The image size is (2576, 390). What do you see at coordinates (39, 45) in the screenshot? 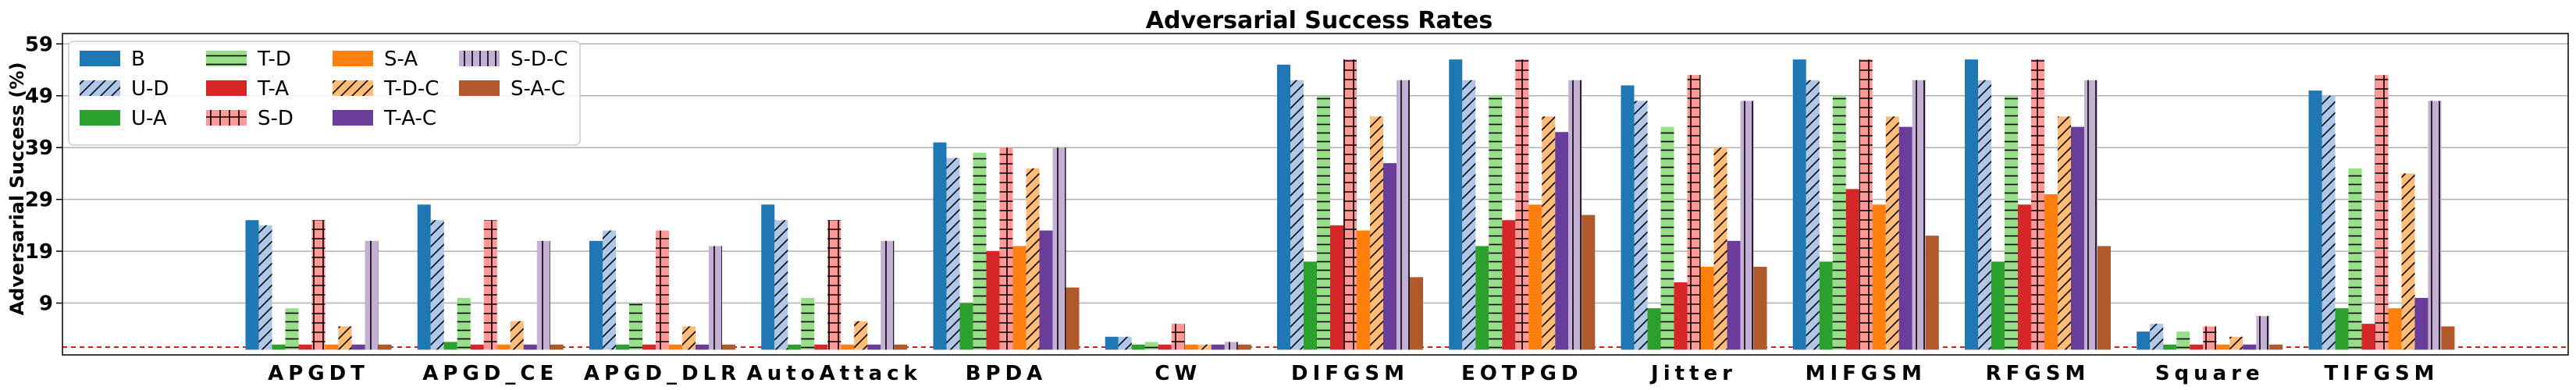
I see `y-tick-label: 59` at bounding box center [39, 45].